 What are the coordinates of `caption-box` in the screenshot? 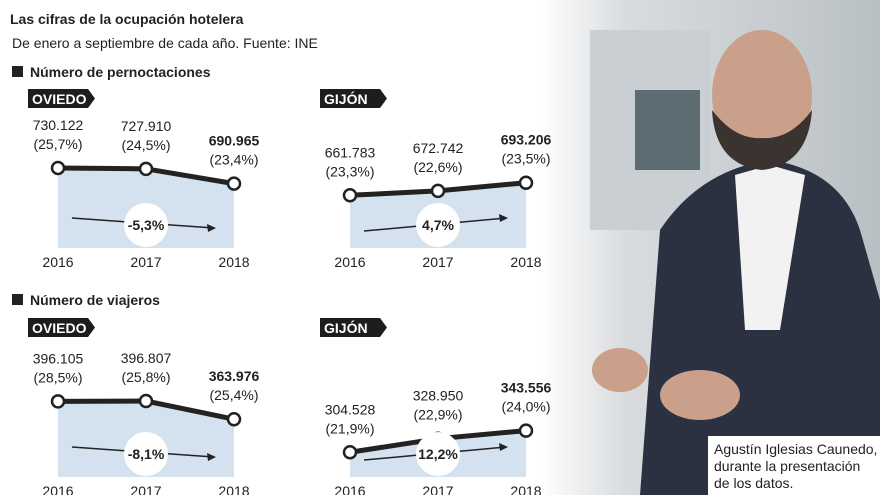 It's located at (794, 465).